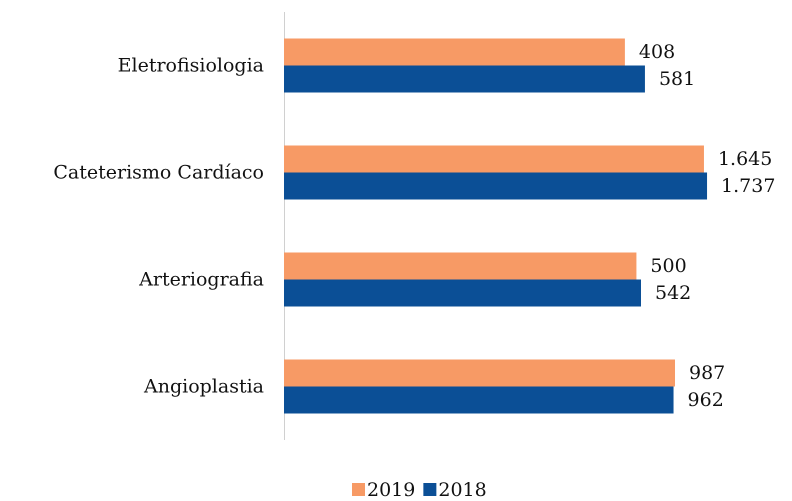 The height and width of the screenshot is (501, 792). I want to click on legend-label: 2019, so click(391, 490).